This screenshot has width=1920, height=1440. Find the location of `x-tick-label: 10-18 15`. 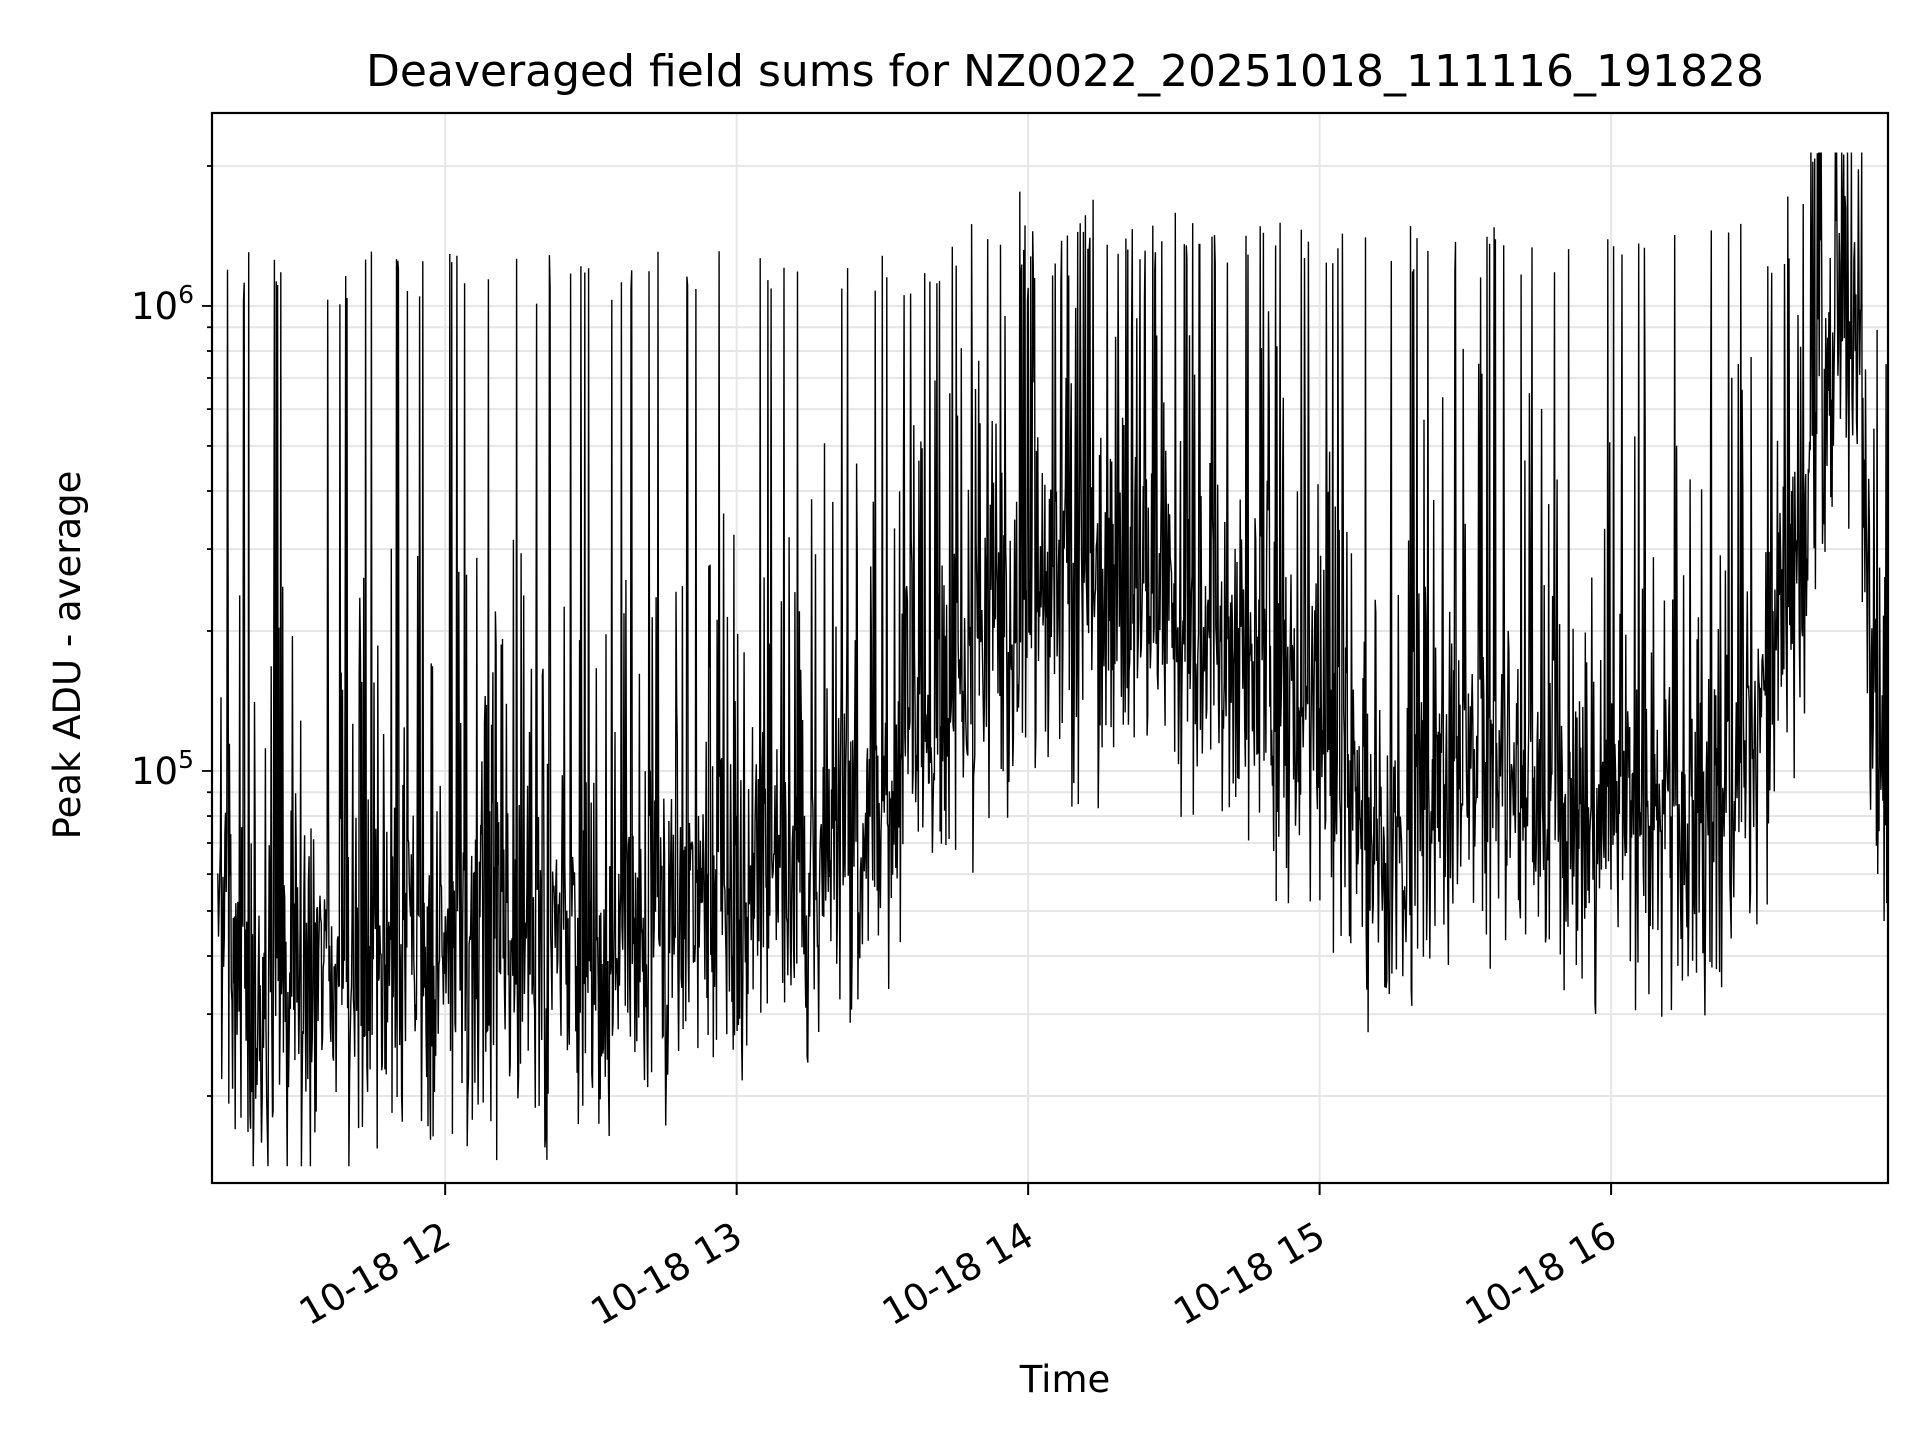

x-tick-label: 10-18 15 is located at coordinates (1250, 1274).